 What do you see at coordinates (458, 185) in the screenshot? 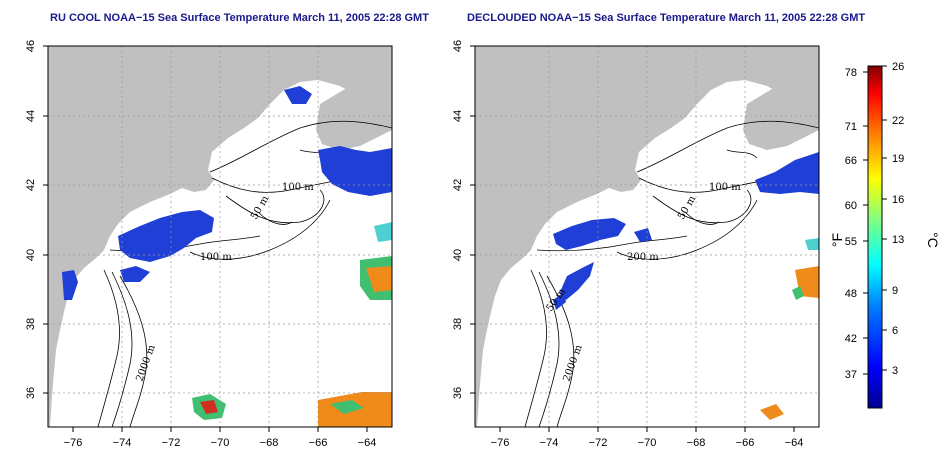
I see `right-y-tick-label: 42` at bounding box center [458, 185].